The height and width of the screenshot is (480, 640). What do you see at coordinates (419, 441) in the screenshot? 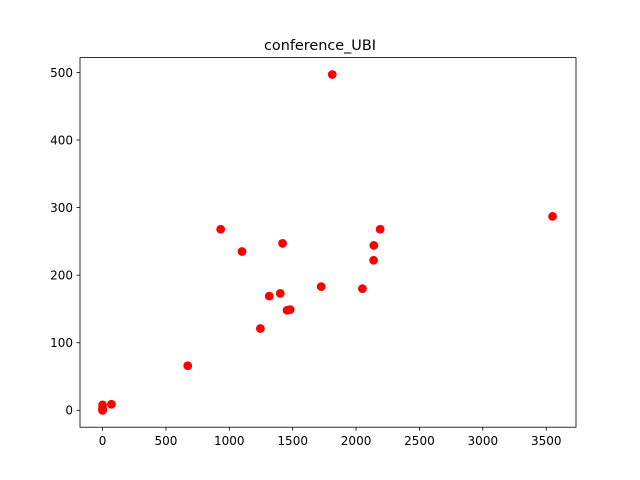
I see `x-tick-label: 2500` at bounding box center [419, 441].